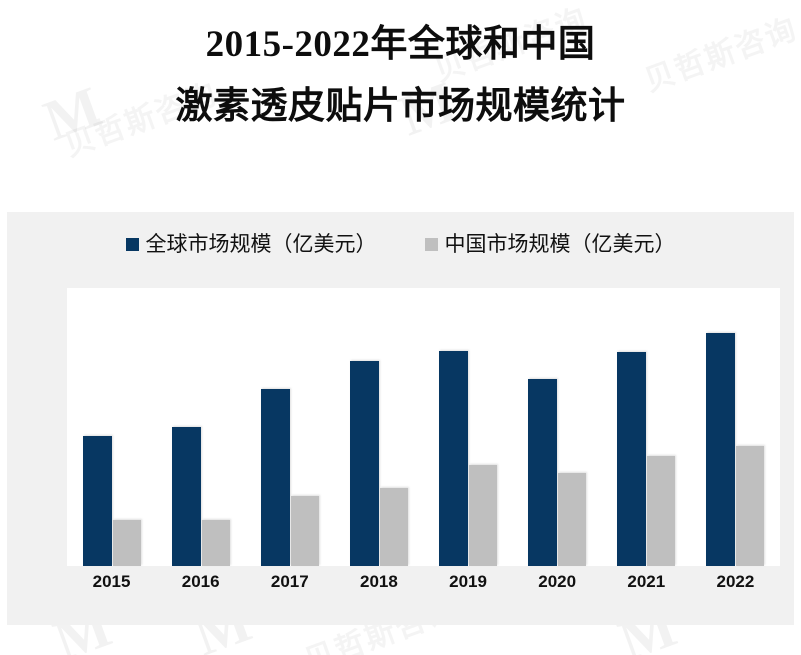  Describe the element at coordinates (215, 543) in the screenshot. I see `bar-china-2016` at that location.